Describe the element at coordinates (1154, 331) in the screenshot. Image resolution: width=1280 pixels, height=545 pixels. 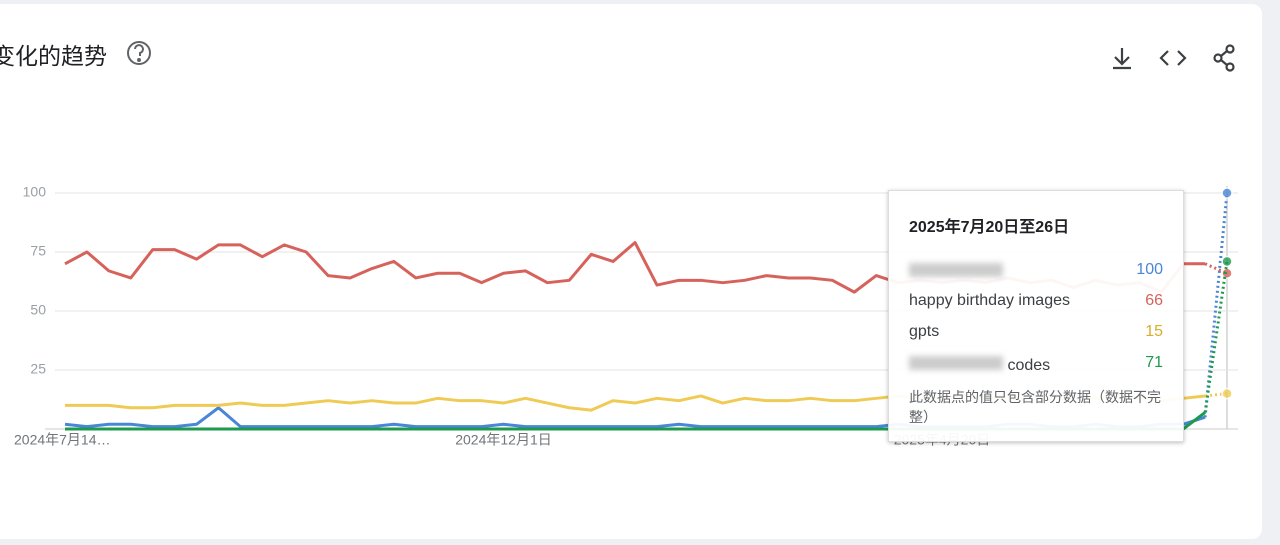
I see `tooltip-value: 15` at that location.